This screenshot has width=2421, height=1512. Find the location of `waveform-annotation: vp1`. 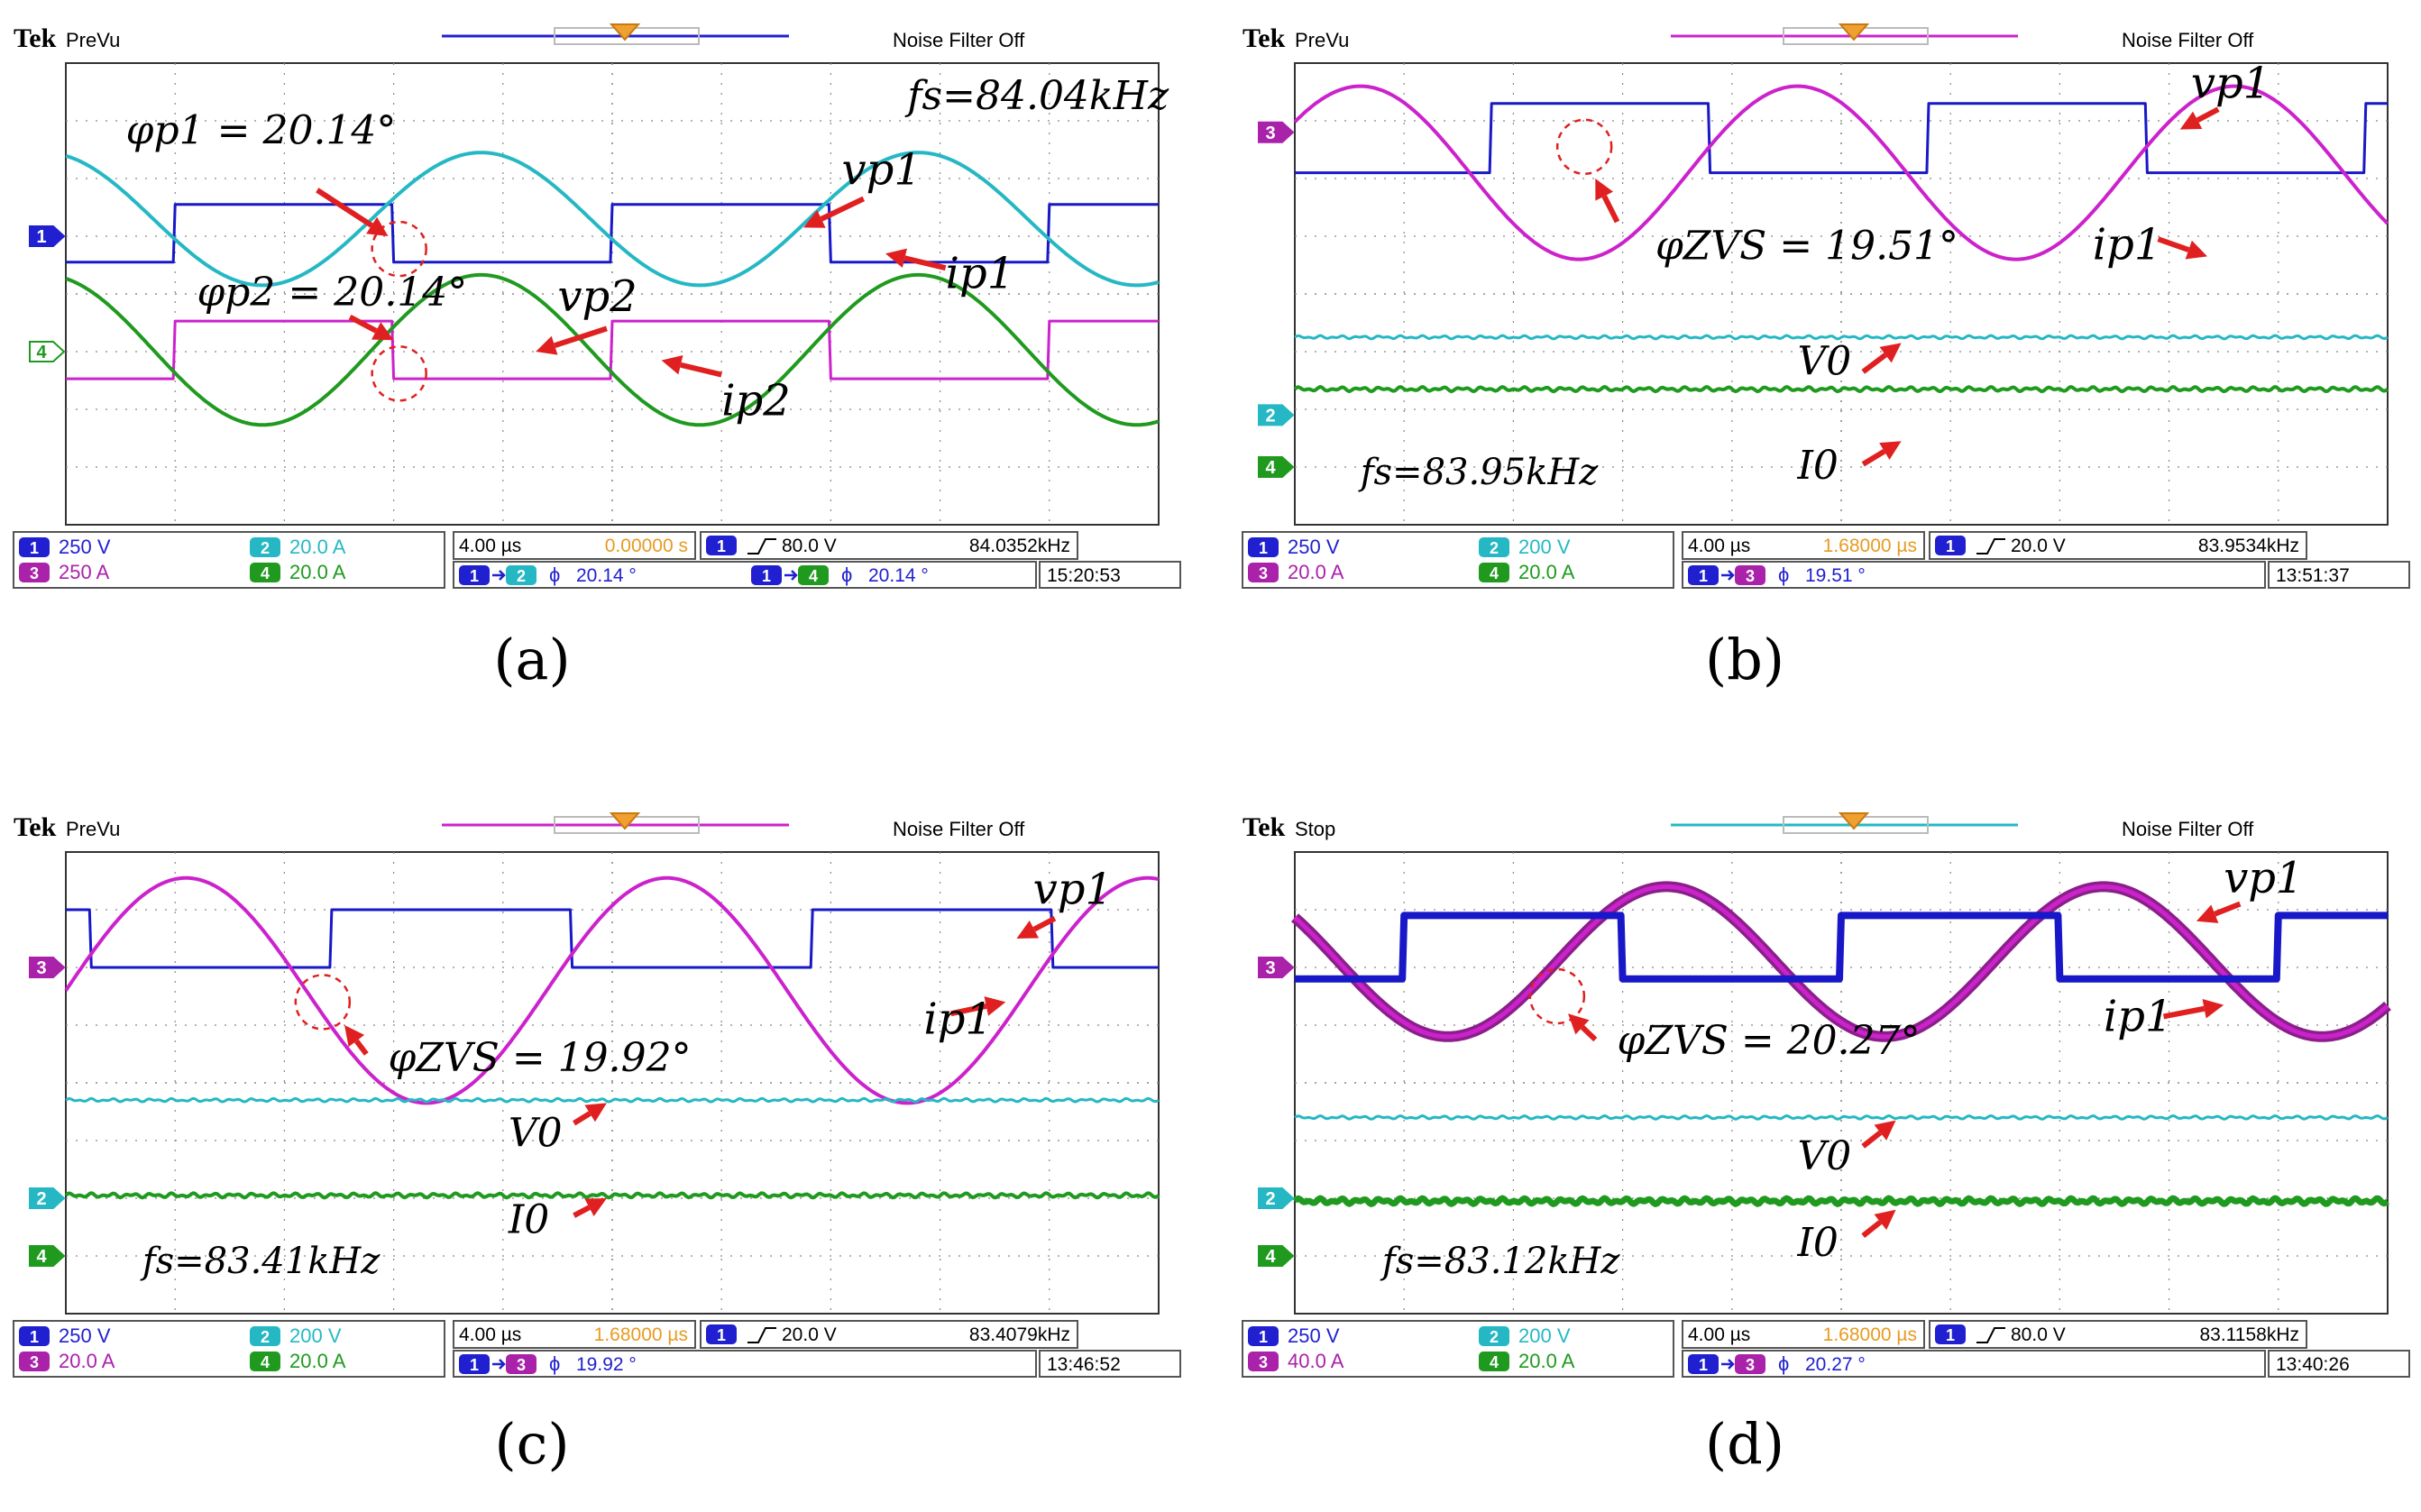

waveform-annotation: vp1 is located at coordinates (2230, 83).